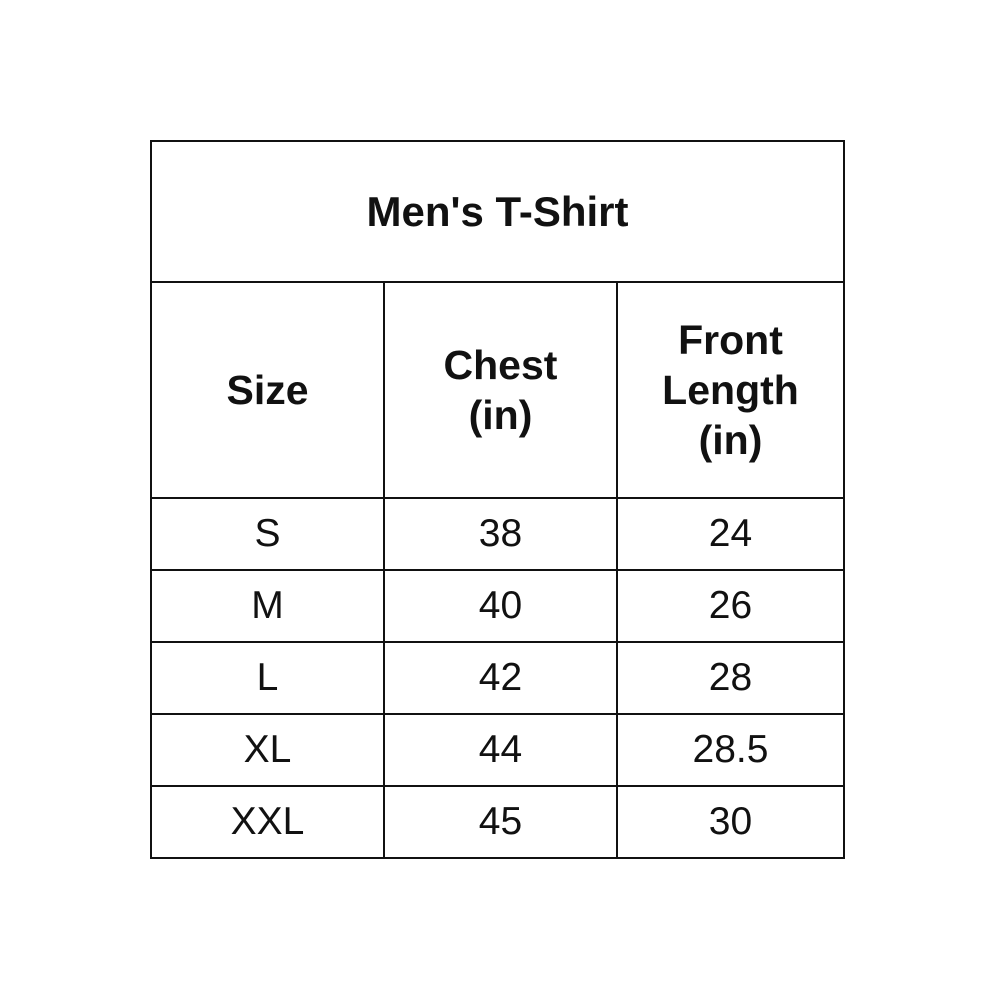 This screenshot has width=1000, height=1000. Describe the element at coordinates (730, 534) in the screenshot. I see `cell-front-length: 24` at that location.